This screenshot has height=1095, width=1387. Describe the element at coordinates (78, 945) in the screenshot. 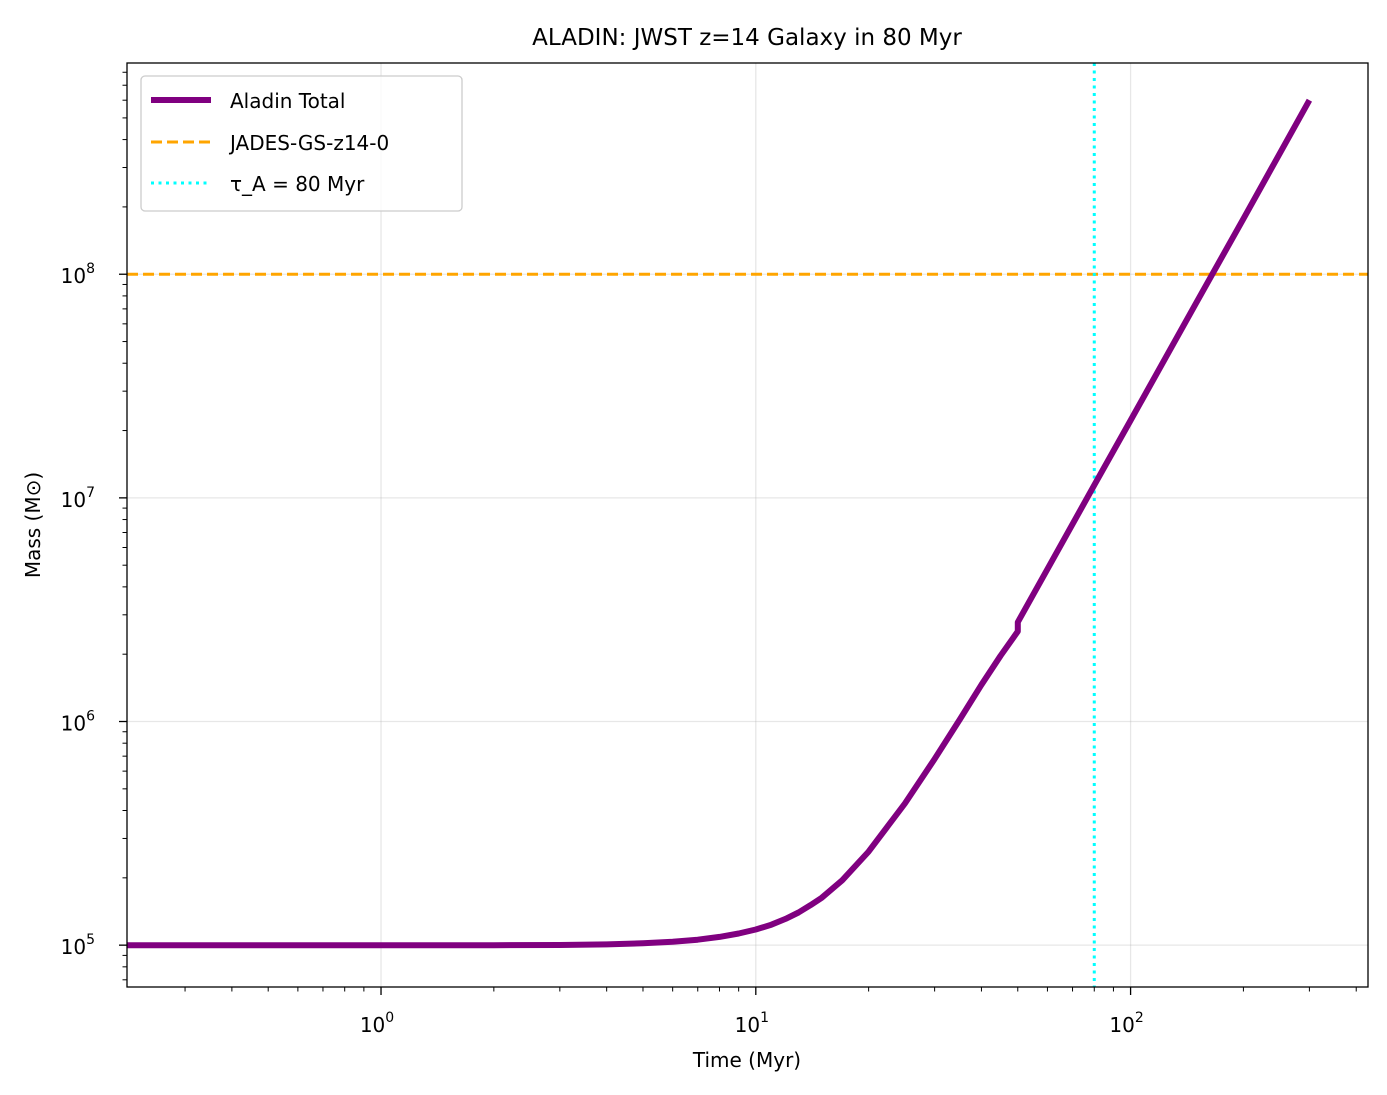

I see `y-tick-label: 105` at that location.